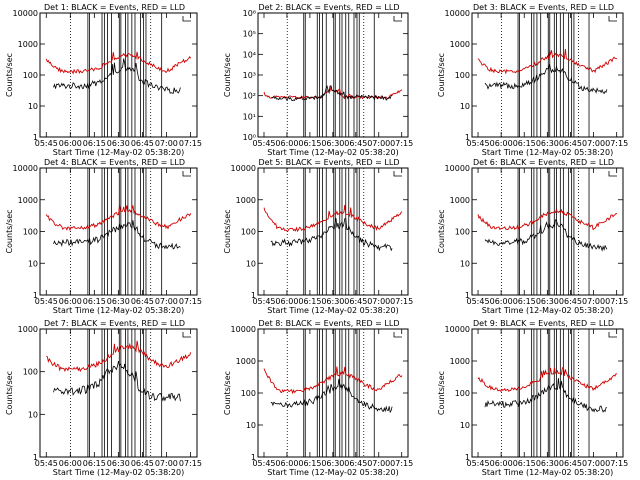 This screenshot has height=480, width=640. I want to click on y-tick-label: 10¹, so click(249, 116).